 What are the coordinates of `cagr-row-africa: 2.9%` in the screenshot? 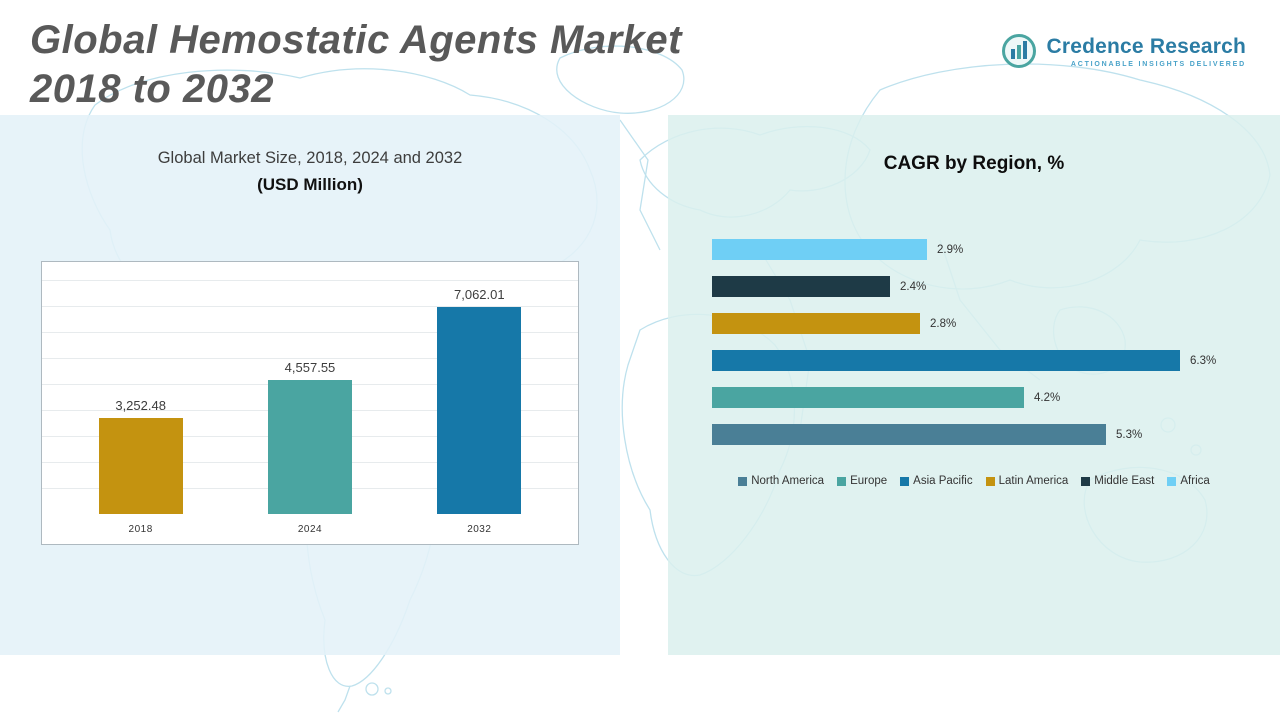 It's located at (996, 249).